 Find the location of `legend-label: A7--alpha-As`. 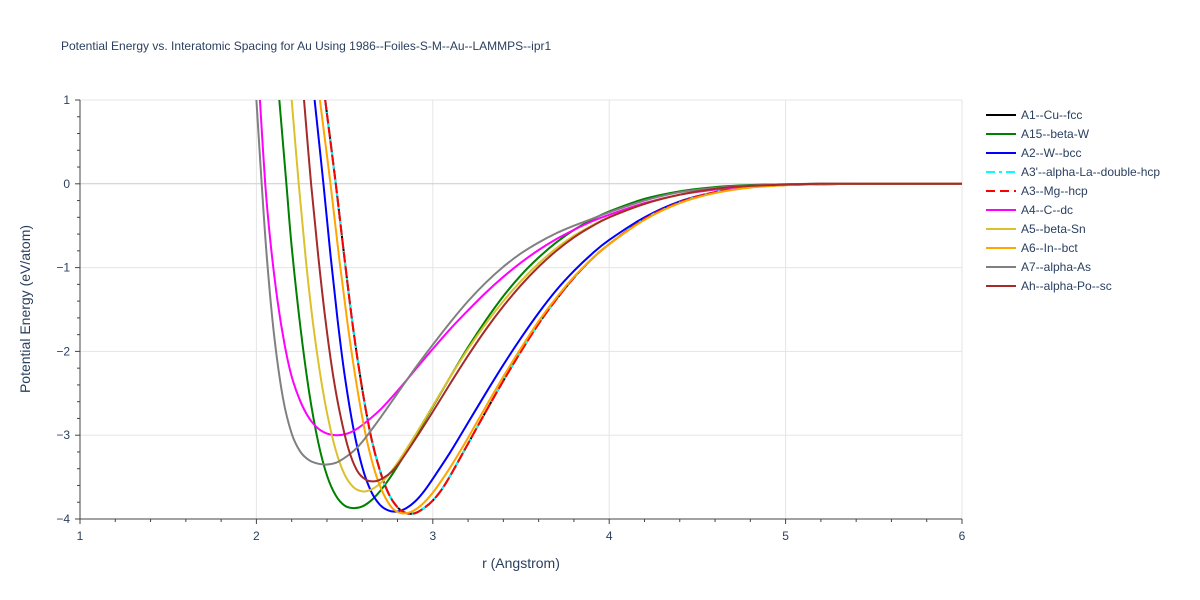

legend-label: A7--alpha-As is located at coordinates (1056, 267).